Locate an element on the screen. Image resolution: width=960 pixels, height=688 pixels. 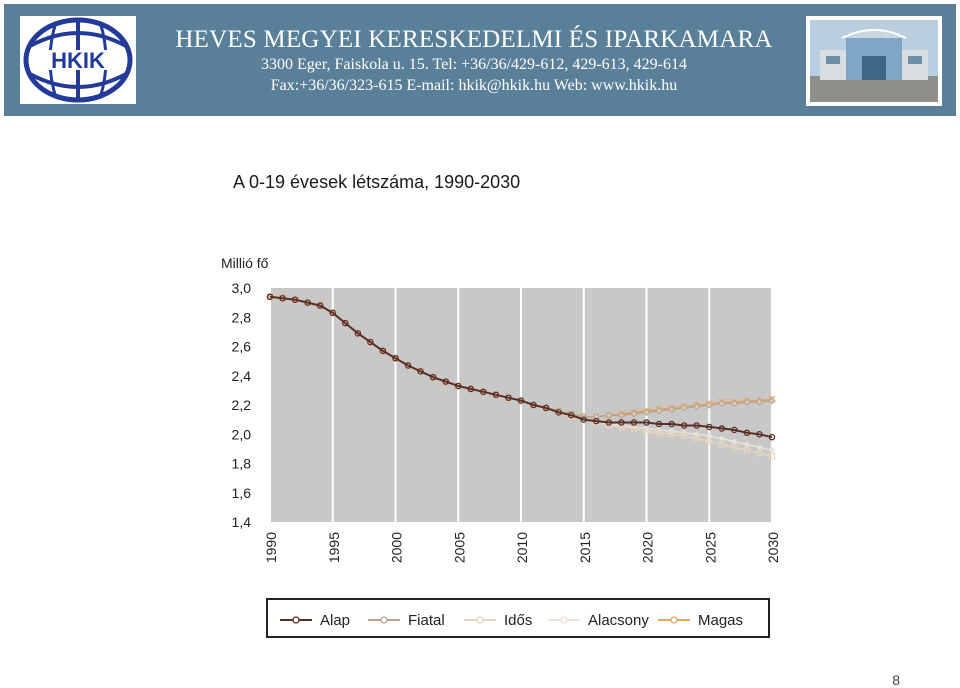
legend-item: Alap is located at coordinates (314, 620).